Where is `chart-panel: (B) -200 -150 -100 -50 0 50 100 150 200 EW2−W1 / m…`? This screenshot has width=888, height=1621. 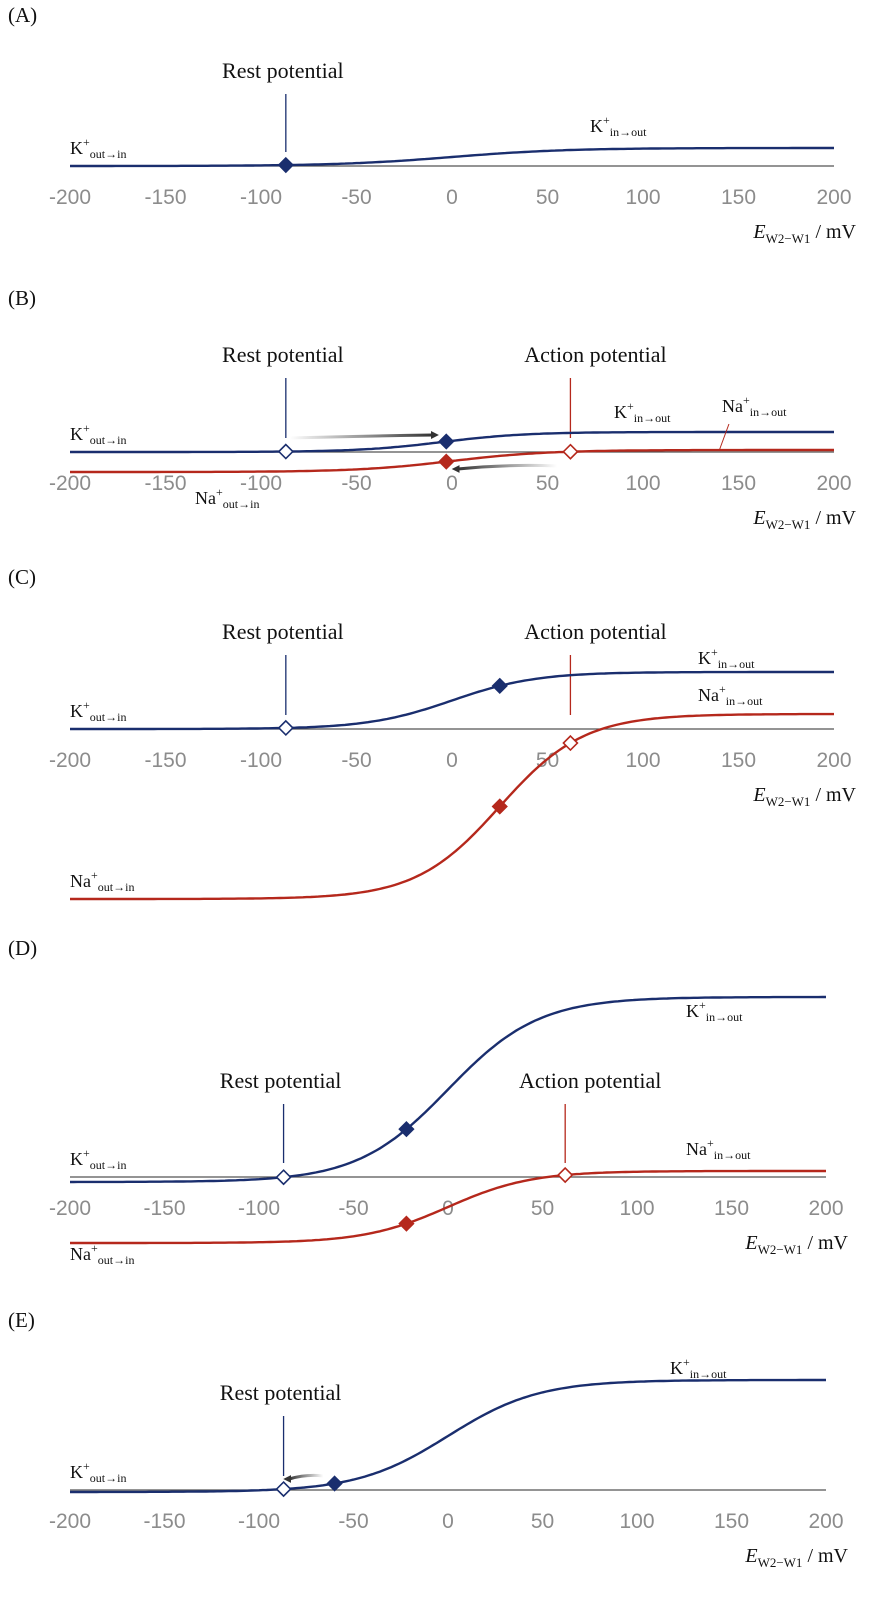 chart-panel: (B) -200 -150 -100 -50 0 50 100 150 200 EW2−W1 / m… is located at coordinates (432, 409).